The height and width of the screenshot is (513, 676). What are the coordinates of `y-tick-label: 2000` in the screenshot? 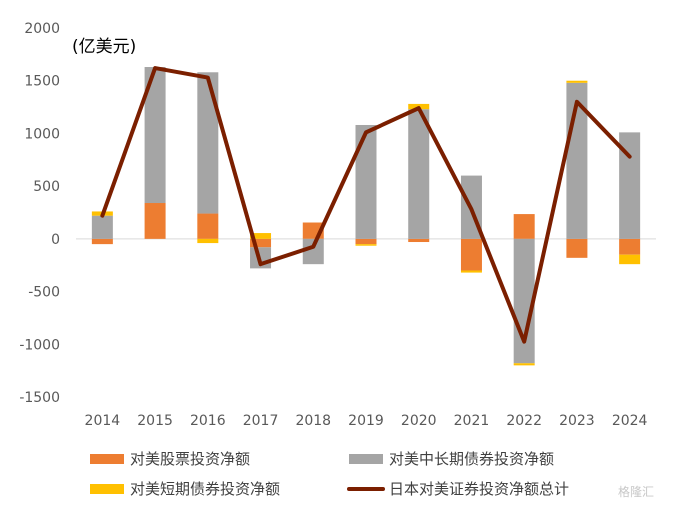 It's located at (42, 29).